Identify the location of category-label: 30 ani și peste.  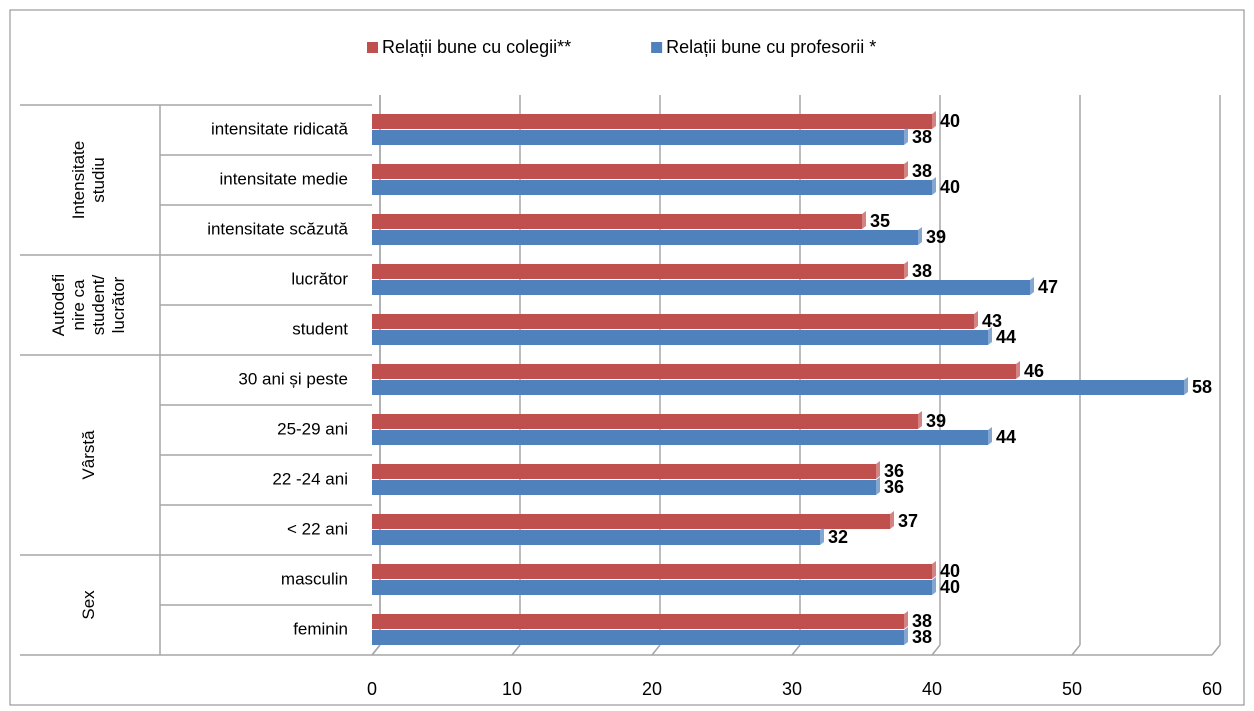
(293, 378).